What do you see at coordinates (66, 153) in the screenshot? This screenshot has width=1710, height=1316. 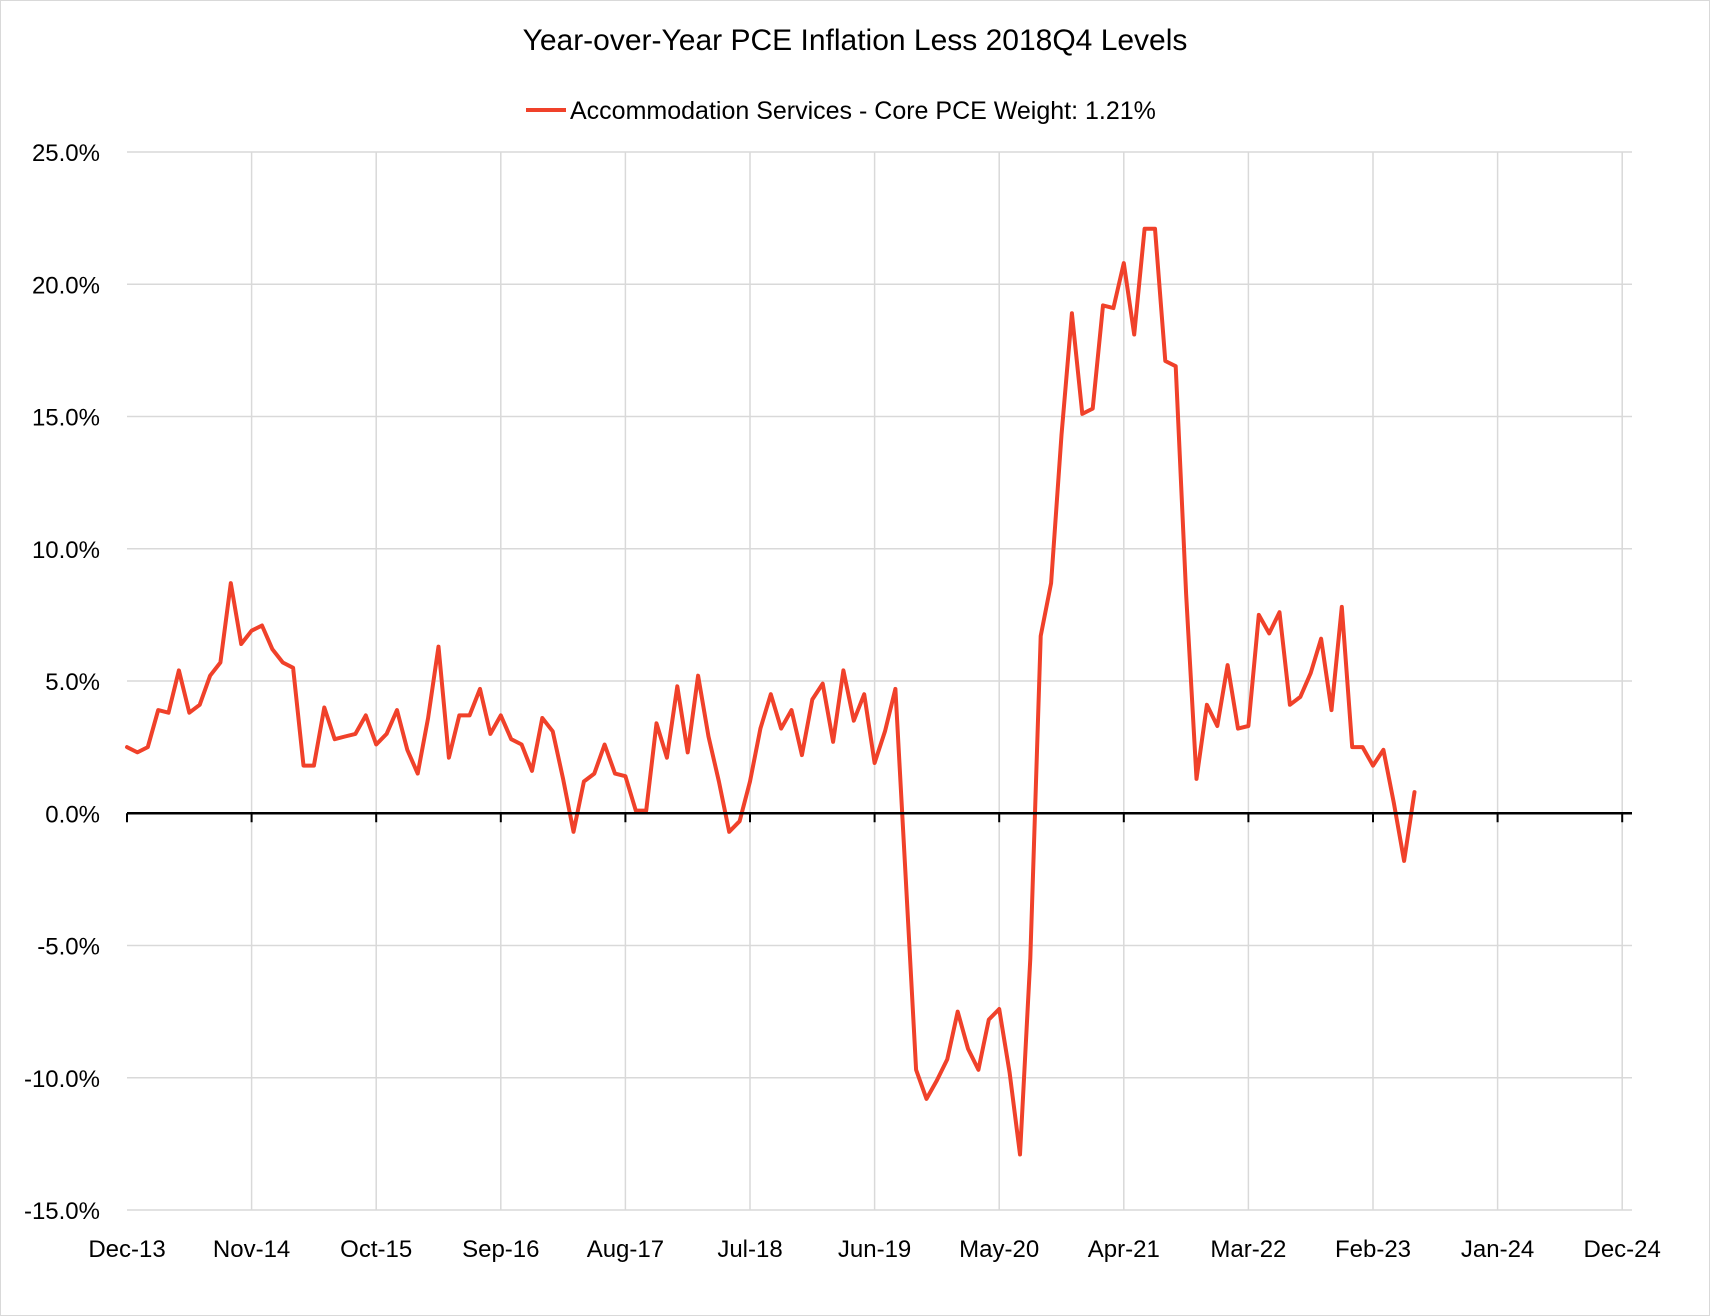 I see `y-tick-label: 25.0%` at bounding box center [66, 153].